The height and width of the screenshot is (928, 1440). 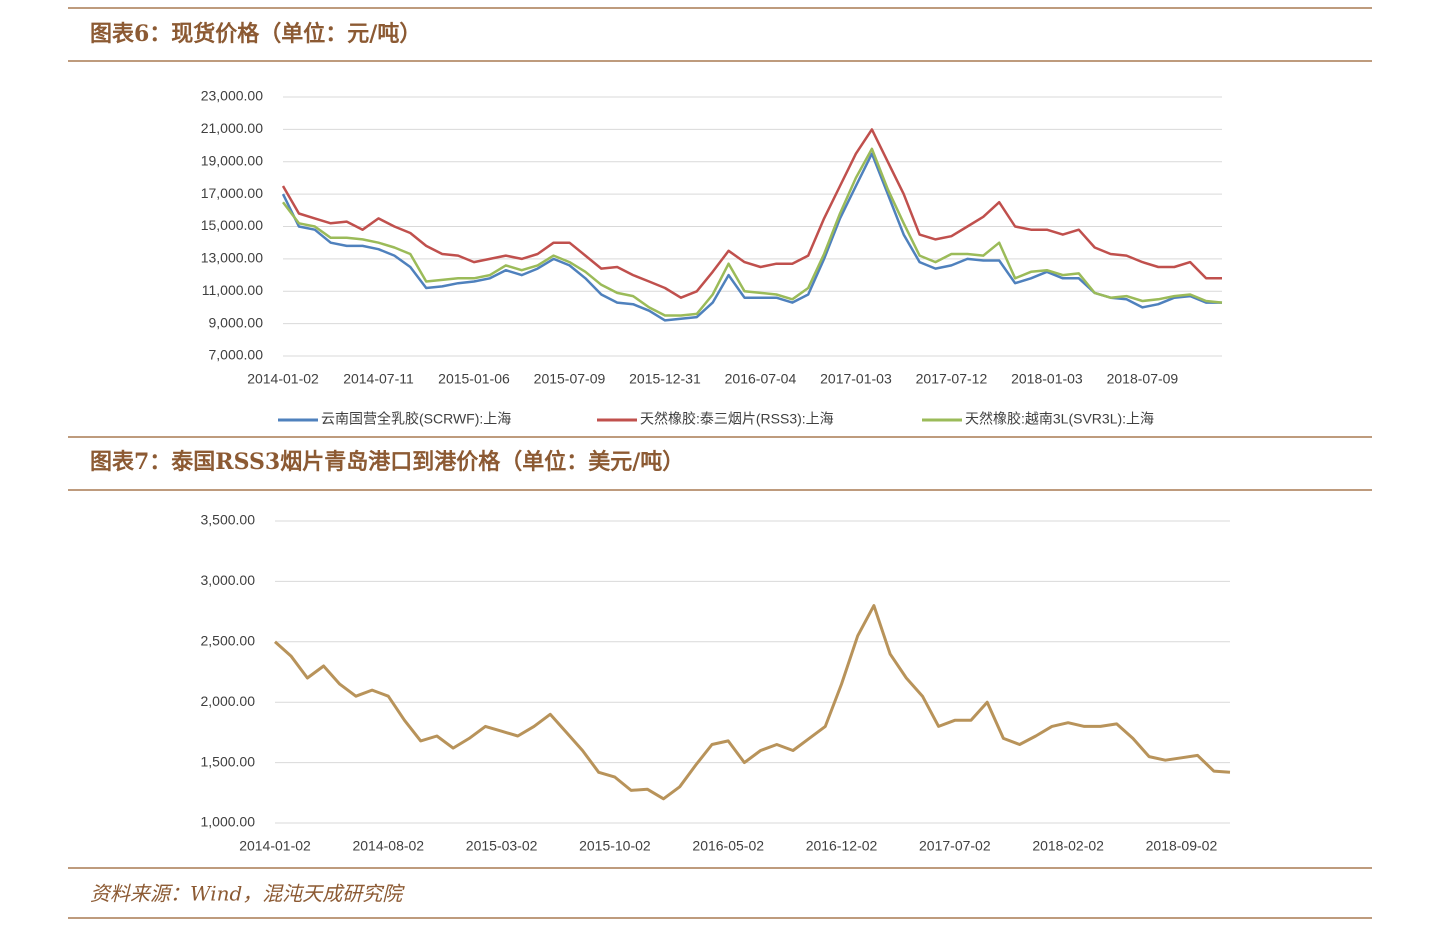 What do you see at coordinates (1059, 419) in the screenshot?
I see `legend-label: 天然橡胶:越南3L(SVR3L):上海` at bounding box center [1059, 419].